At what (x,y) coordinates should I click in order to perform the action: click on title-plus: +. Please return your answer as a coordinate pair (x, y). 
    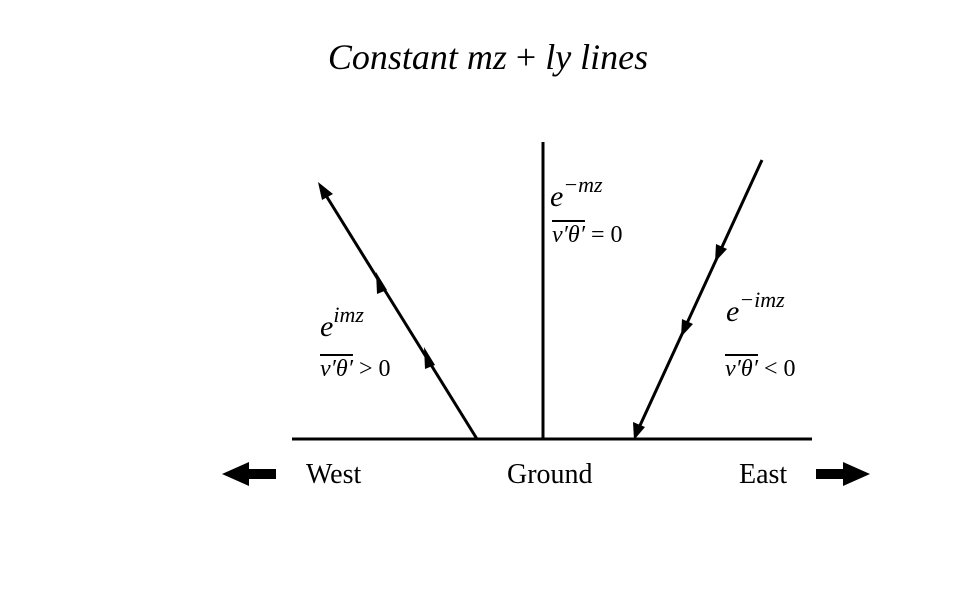
    Looking at the image, I should click on (526, 57).